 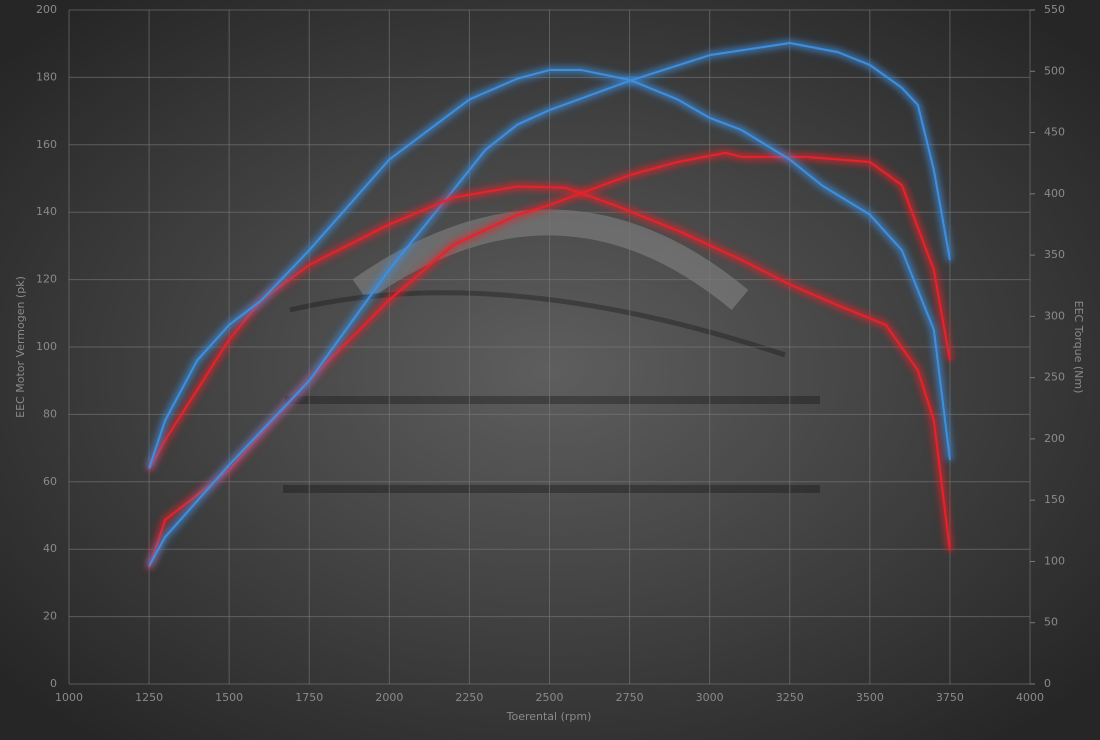 What do you see at coordinates (46, 211) in the screenshot?
I see `y-tick-label: 140` at bounding box center [46, 211].